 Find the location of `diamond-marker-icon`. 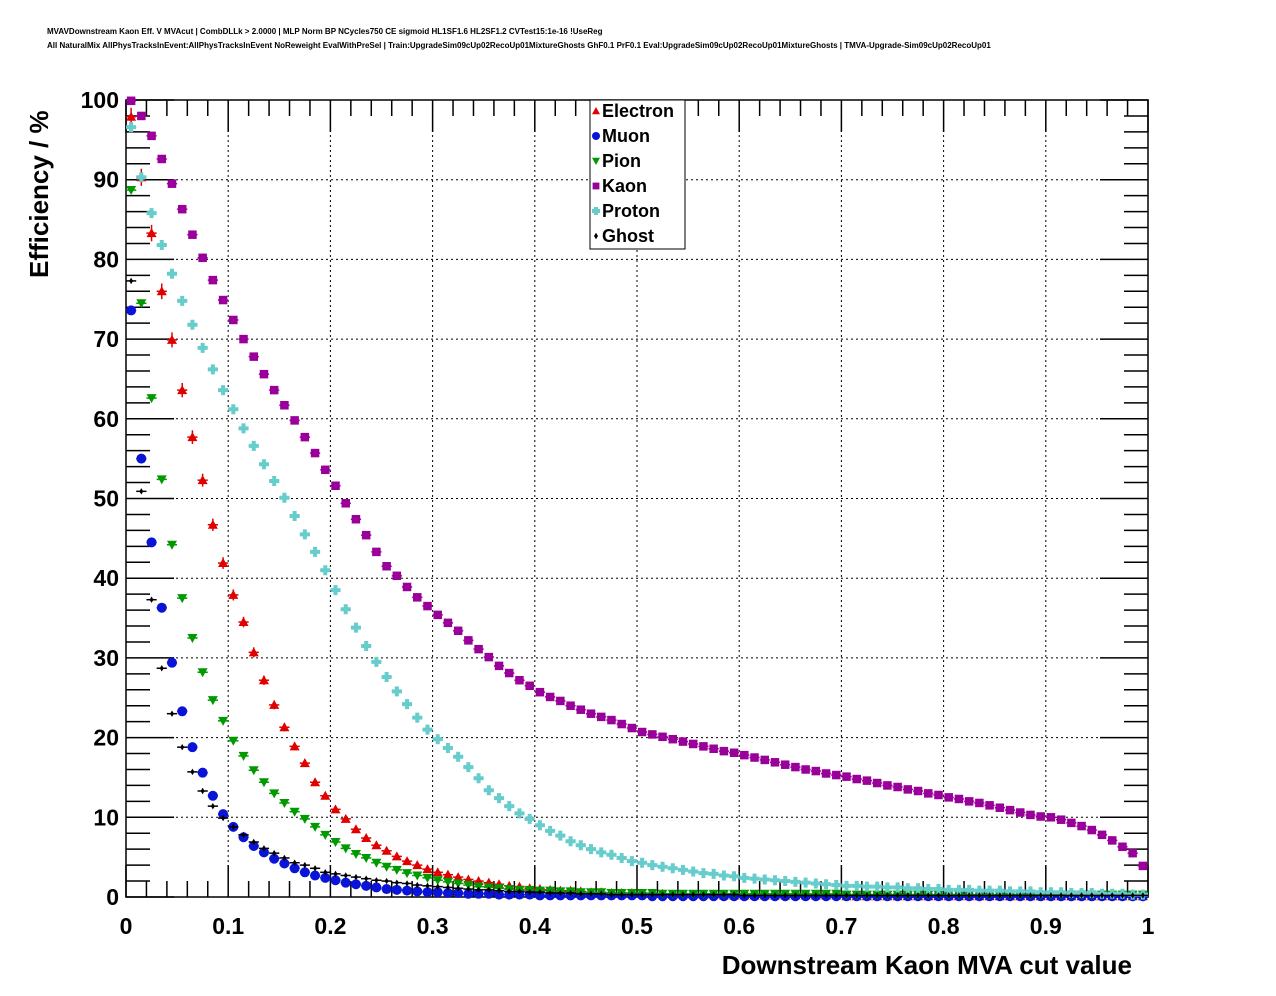

diamond-marker-icon is located at coordinates (596, 236).